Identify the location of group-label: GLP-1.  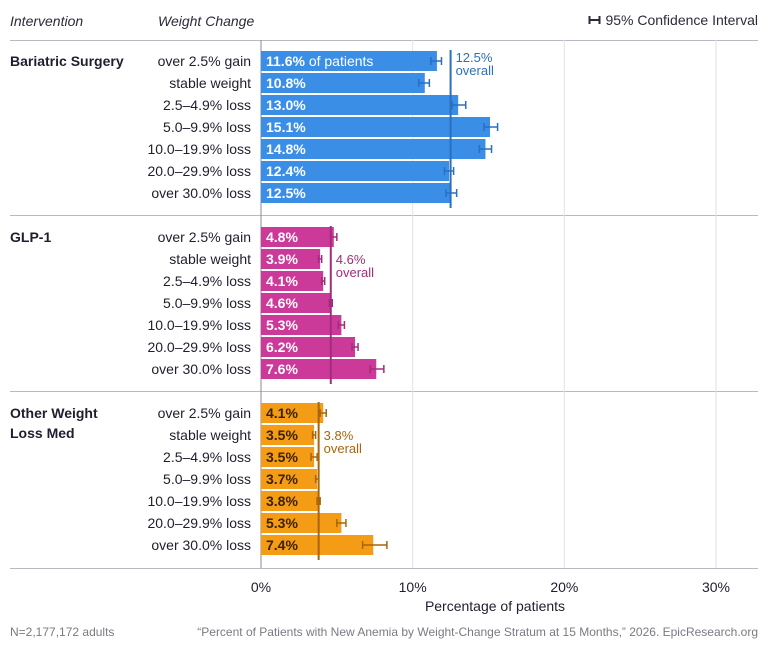
(30, 237).